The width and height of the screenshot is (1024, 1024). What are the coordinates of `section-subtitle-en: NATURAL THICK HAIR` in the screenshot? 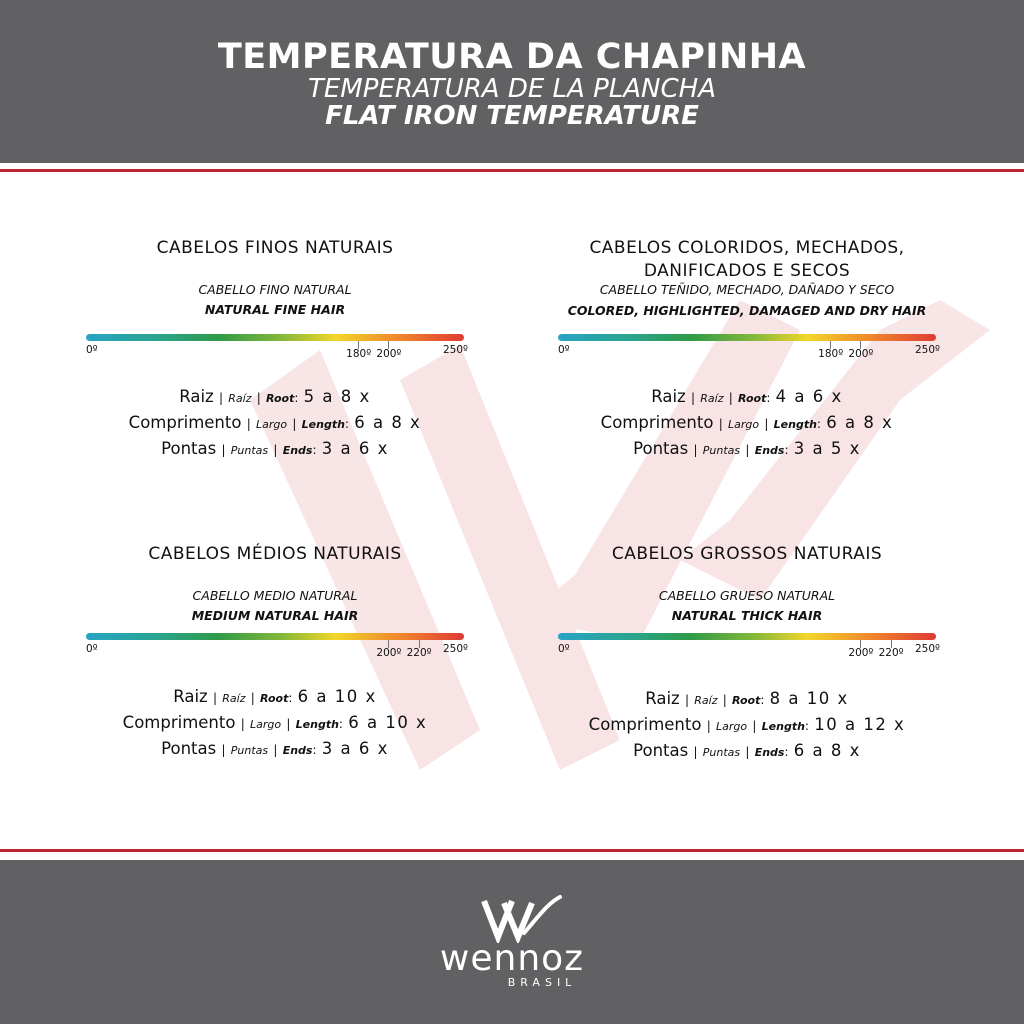 It's located at (747, 615).